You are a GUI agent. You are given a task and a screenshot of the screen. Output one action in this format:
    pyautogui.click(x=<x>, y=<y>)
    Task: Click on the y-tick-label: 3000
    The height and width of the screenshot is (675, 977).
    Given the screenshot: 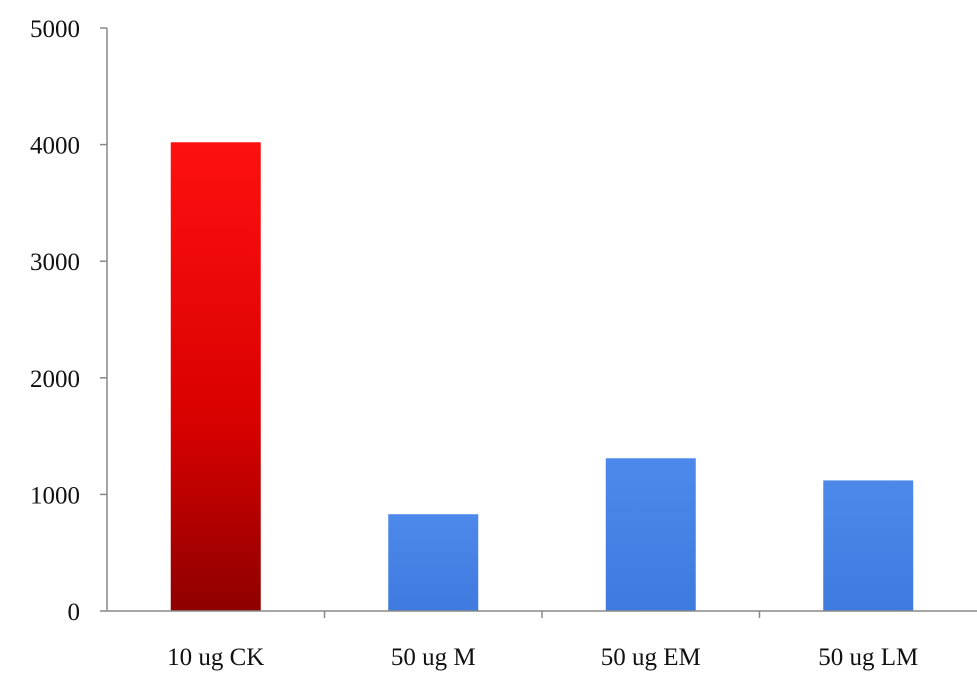 What is the action you would take?
    pyautogui.click(x=55, y=262)
    